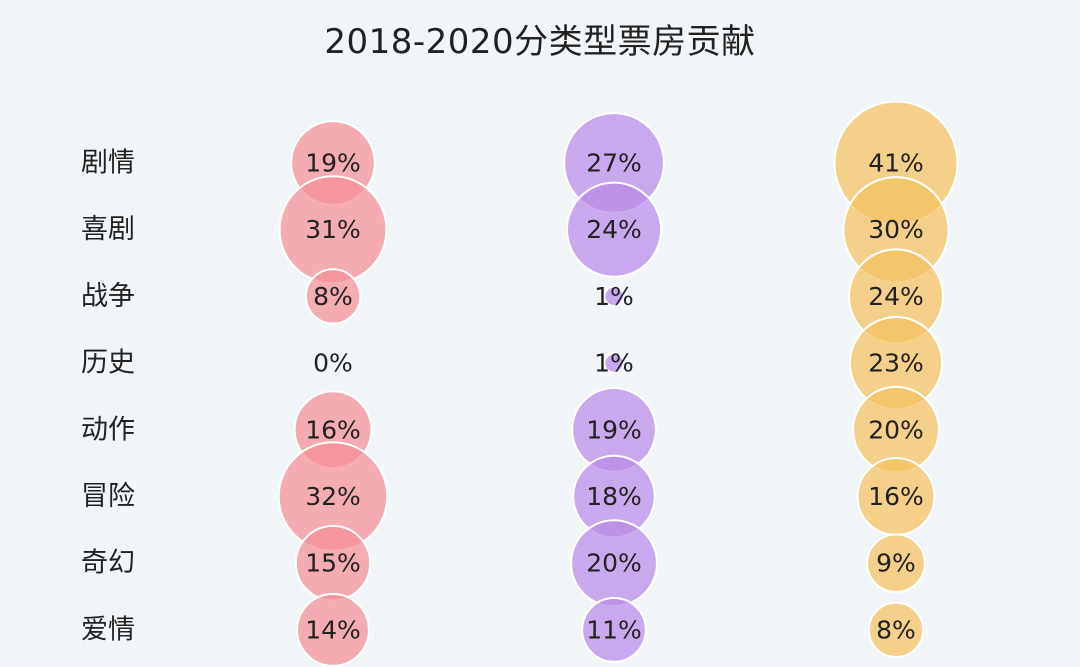 This screenshot has width=1080, height=667. I want to click on category-label: 历史, so click(108, 363).